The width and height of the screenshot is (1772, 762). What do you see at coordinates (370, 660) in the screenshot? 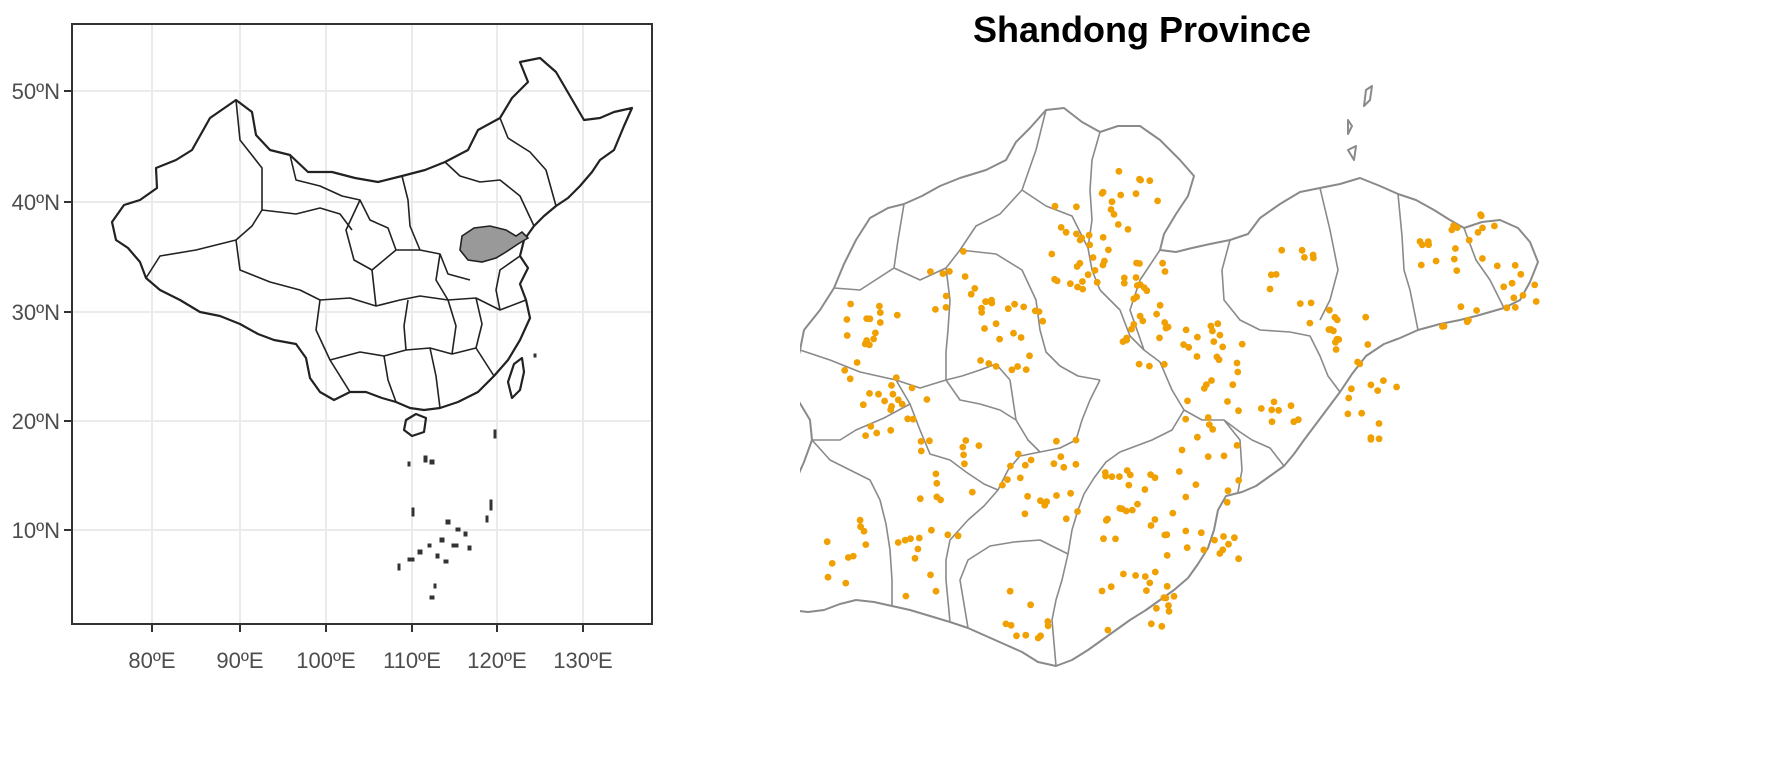
I see `x-axis-ticks: 80ºE 90ºE 100ºE 110ºE 120ºE 130ºE` at bounding box center [370, 660].